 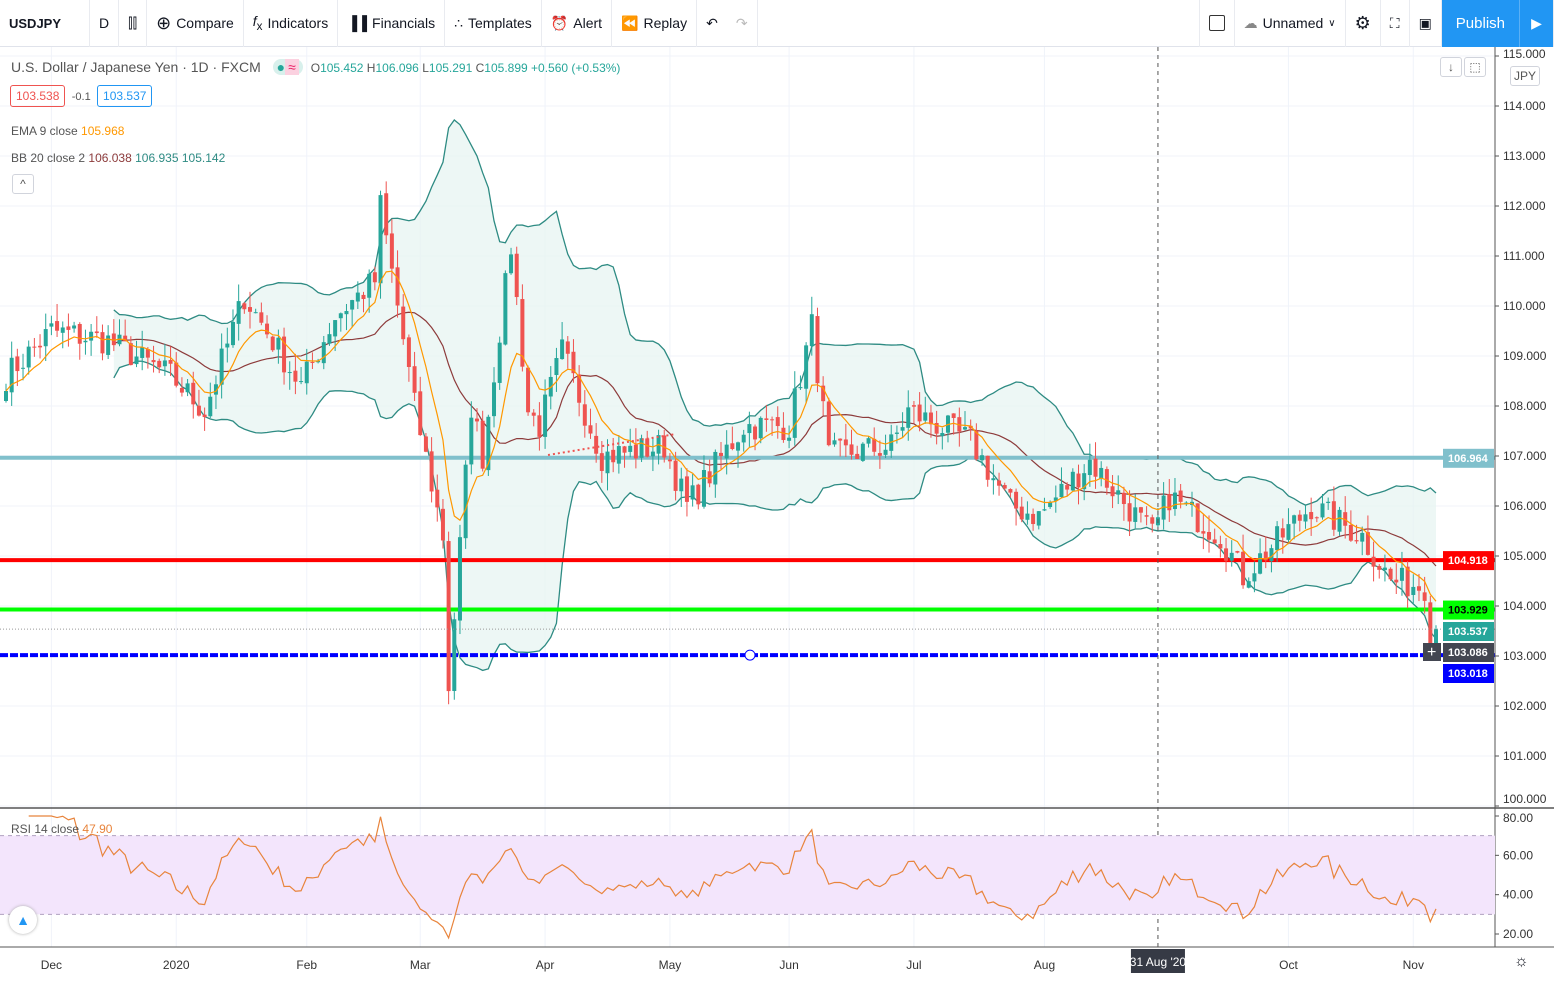 What do you see at coordinates (750, 655) in the screenshot?
I see `line-handle` at bounding box center [750, 655].